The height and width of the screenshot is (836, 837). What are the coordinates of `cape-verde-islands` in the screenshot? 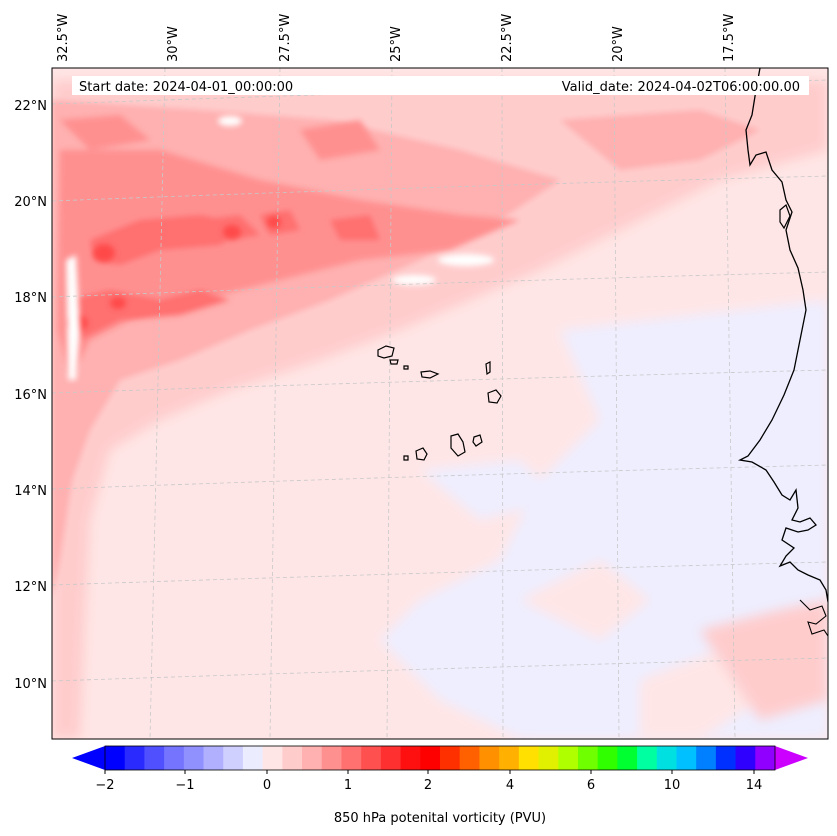 It's located at (439, 403).